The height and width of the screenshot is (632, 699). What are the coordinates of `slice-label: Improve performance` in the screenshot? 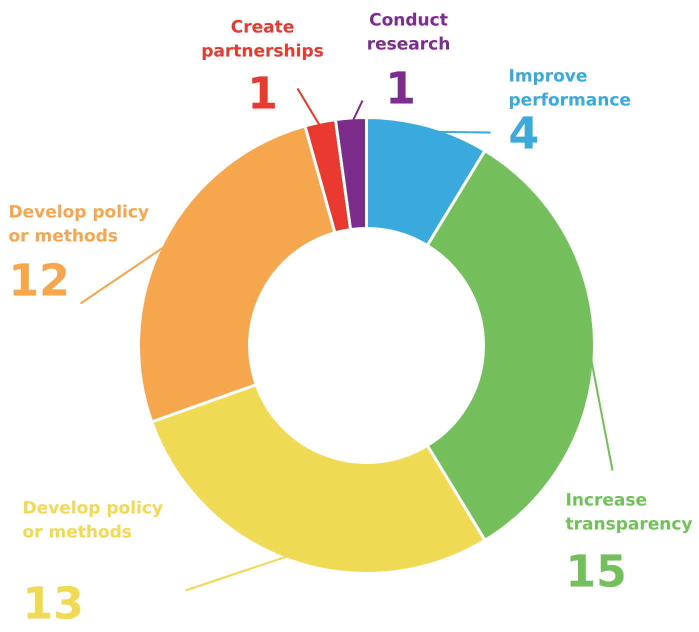 It's located at (569, 88).